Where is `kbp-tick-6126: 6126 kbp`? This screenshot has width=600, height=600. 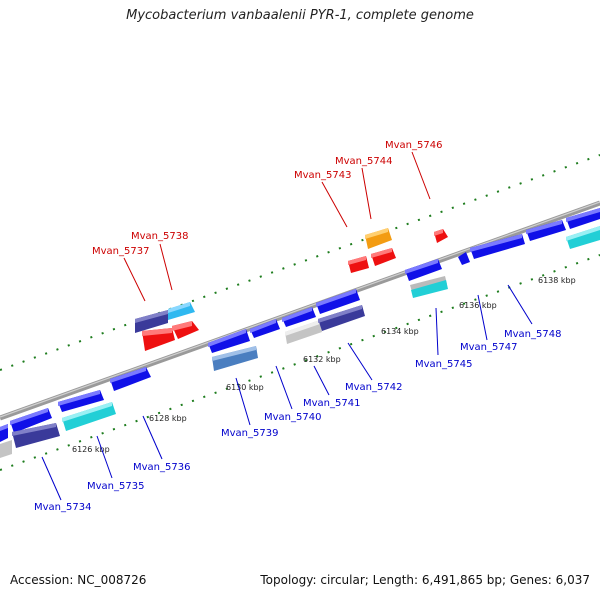
kbp-tick-6126: 6126 kbp is located at coordinates (91, 449).